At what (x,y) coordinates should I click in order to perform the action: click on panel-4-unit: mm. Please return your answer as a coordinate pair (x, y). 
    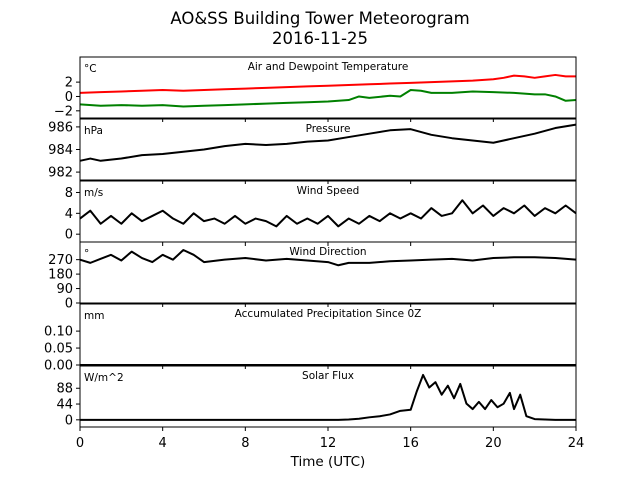
    Looking at the image, I should click on (94, 316).